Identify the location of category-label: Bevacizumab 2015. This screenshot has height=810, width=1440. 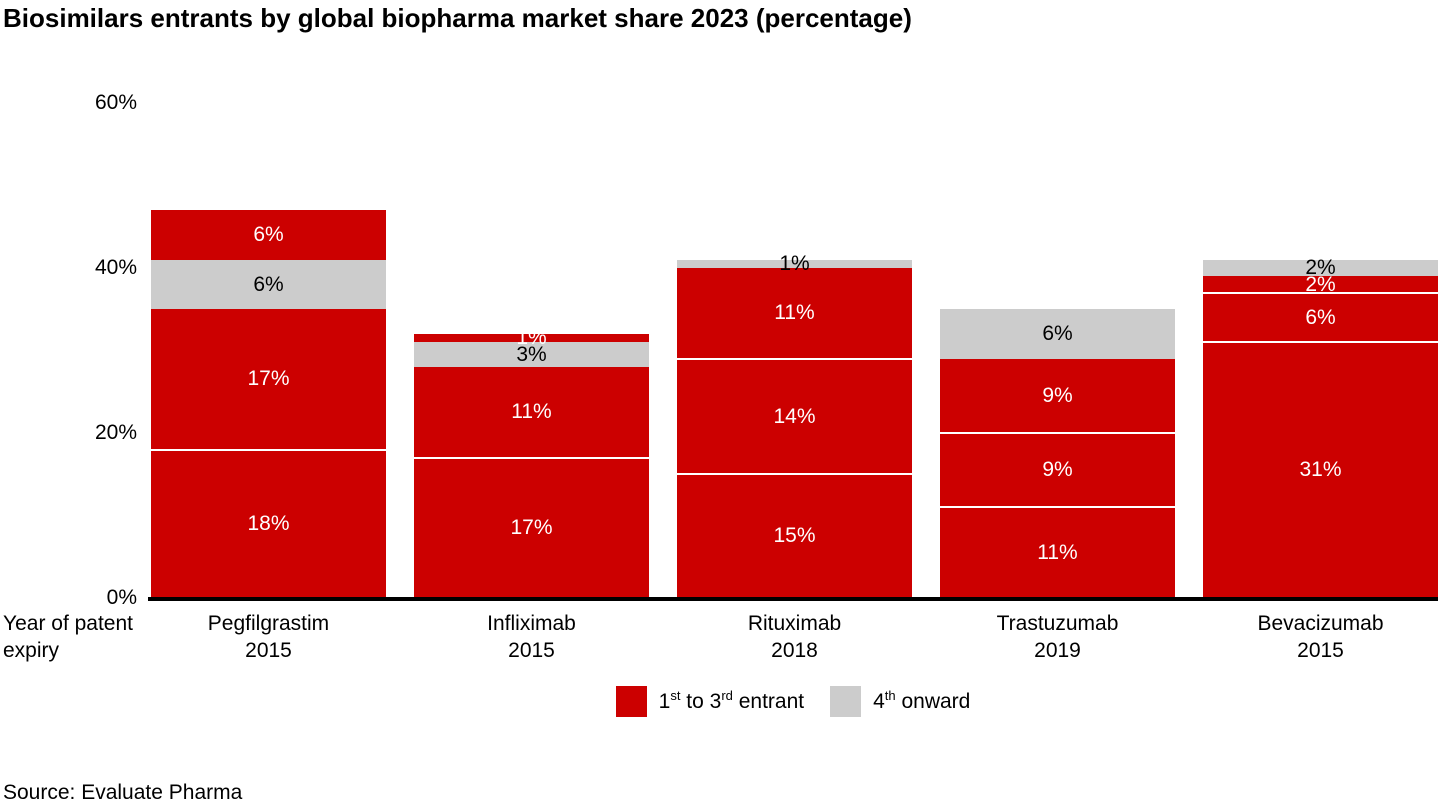
(1320, 637).